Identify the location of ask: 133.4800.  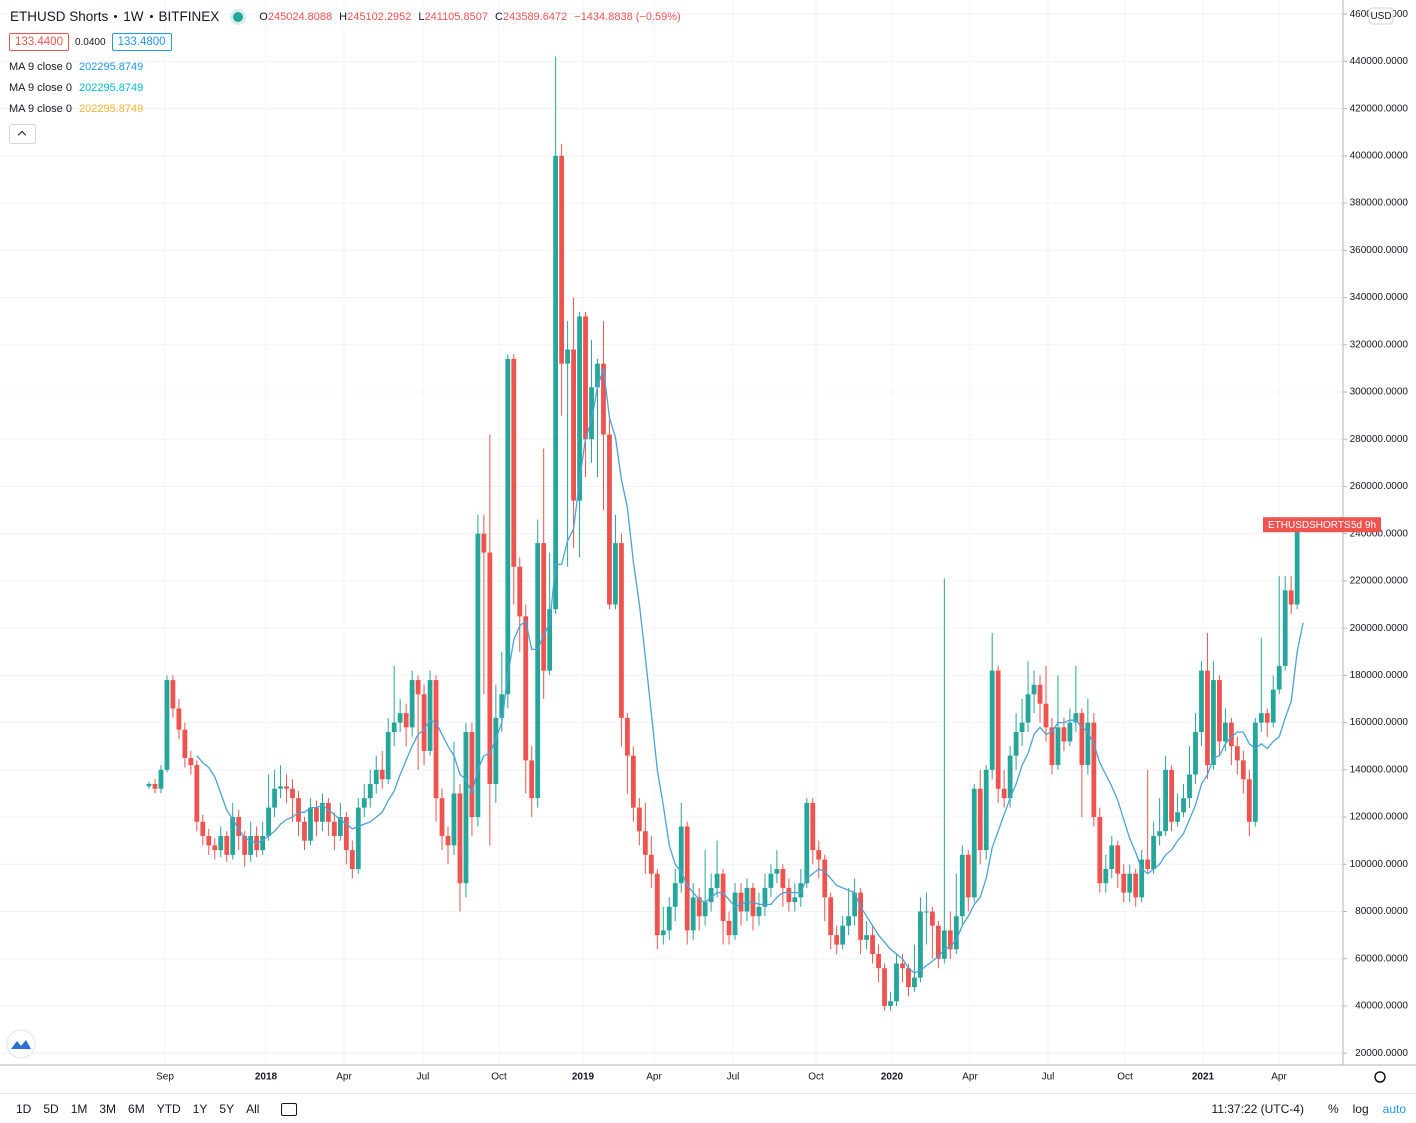
(141, 42).